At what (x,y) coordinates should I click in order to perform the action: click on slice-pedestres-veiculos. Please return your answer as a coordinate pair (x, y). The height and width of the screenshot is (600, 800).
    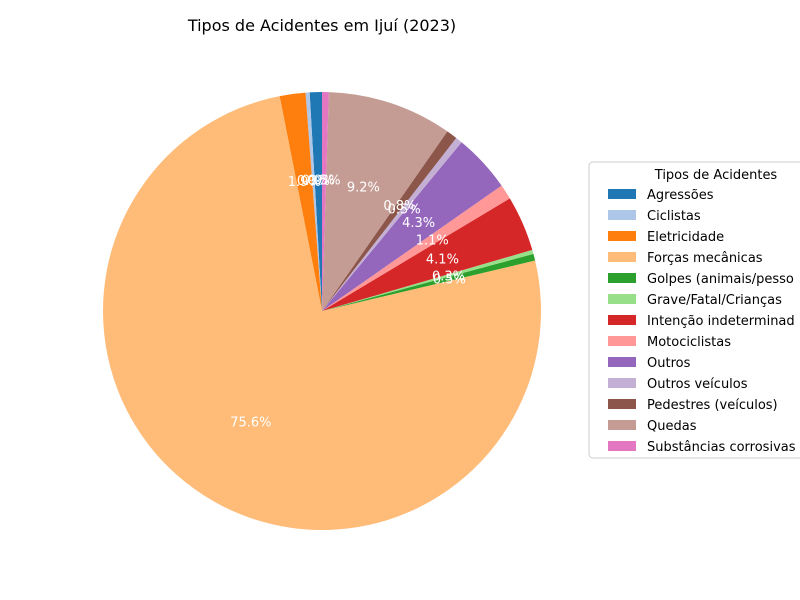
    Looking at the image, I should click on (389, 221).